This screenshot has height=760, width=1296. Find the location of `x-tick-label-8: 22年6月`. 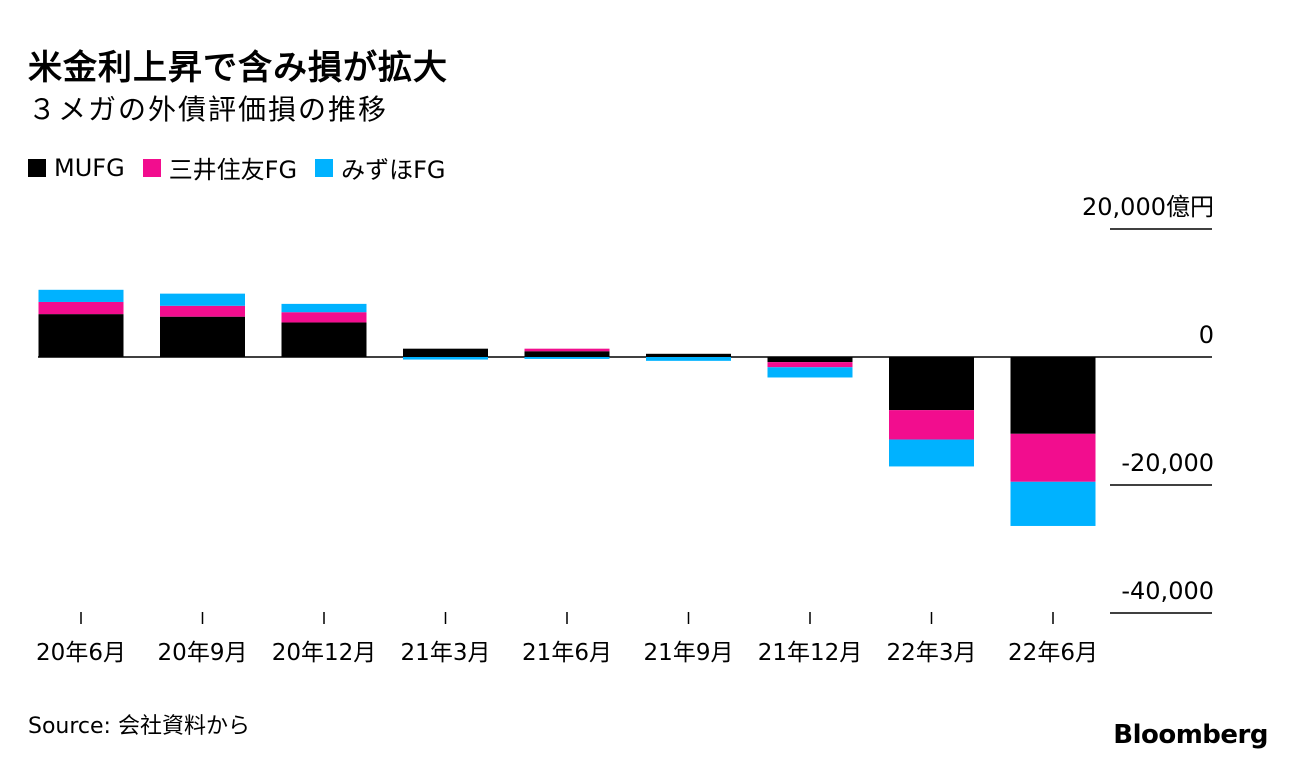

x-tick-label-8: 22年6月 is located at coordinates (1053, 653).